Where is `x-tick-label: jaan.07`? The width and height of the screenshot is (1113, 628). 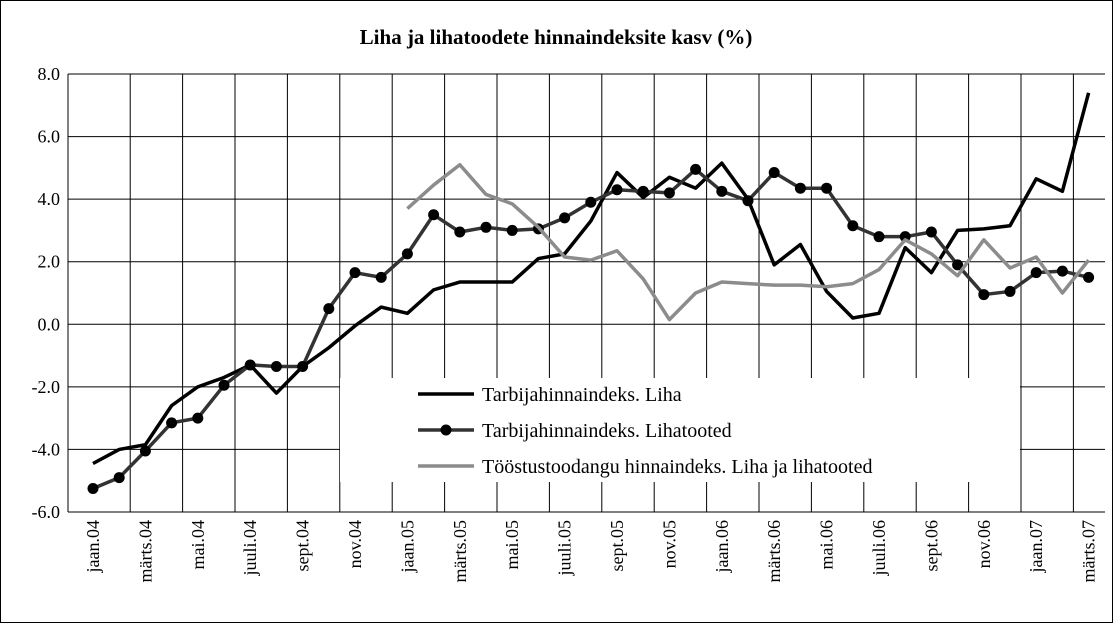 x-tick-label: jaan.07 is located at coordinates (1036, 546).